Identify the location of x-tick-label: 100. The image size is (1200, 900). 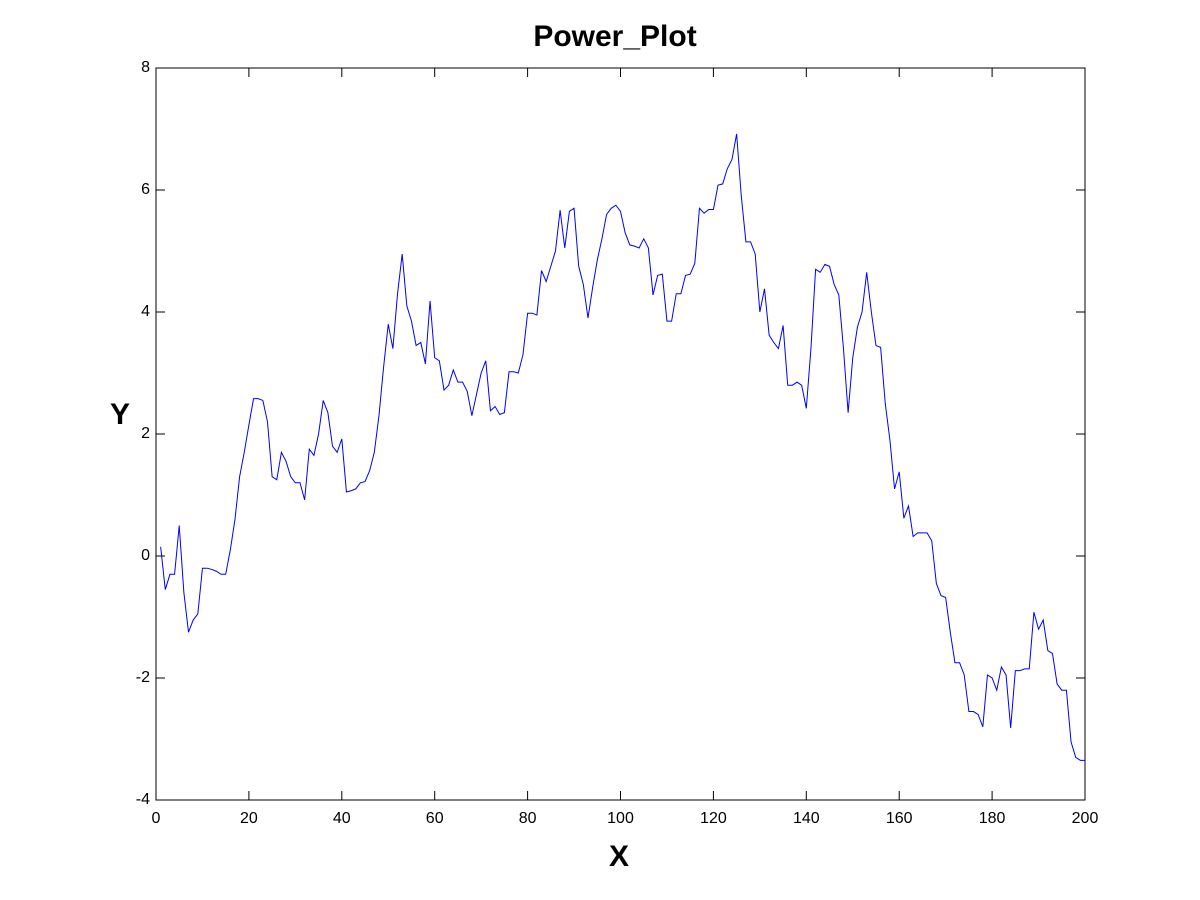
(620, 818).